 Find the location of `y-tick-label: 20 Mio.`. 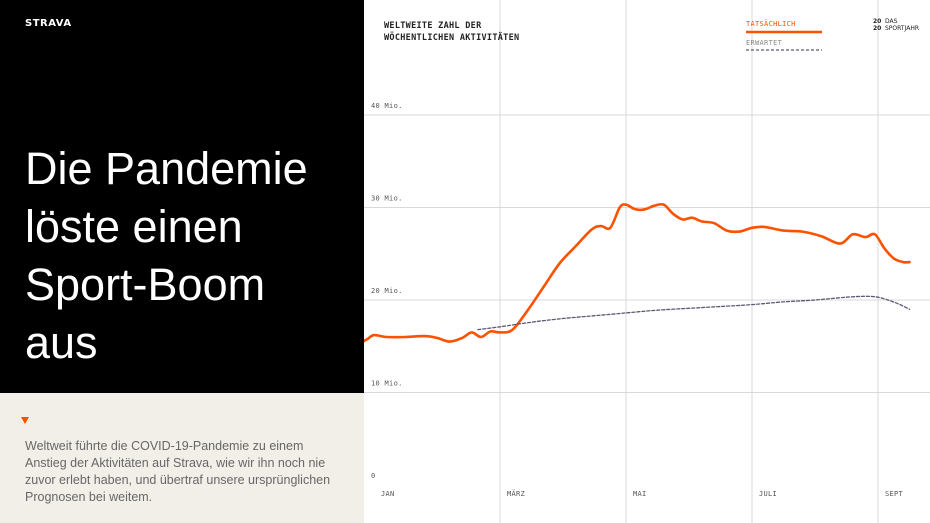

y-tick-label: 20 Mio. is located at coordinates (387, 291).